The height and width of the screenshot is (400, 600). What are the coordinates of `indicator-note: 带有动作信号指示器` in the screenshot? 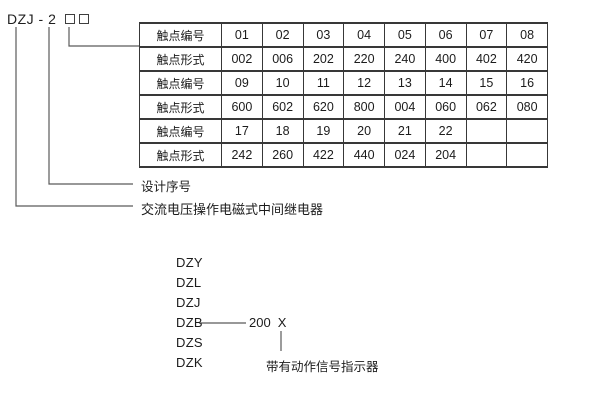 It's located at (322, 367).